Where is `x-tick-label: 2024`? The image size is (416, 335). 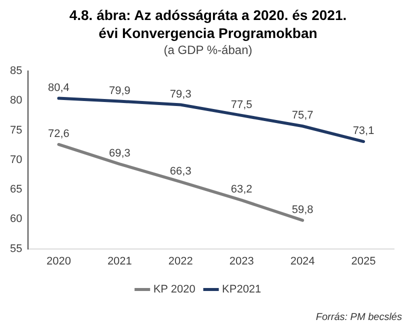
x-tick-label: 2024 is located at coordinates (302, 261).